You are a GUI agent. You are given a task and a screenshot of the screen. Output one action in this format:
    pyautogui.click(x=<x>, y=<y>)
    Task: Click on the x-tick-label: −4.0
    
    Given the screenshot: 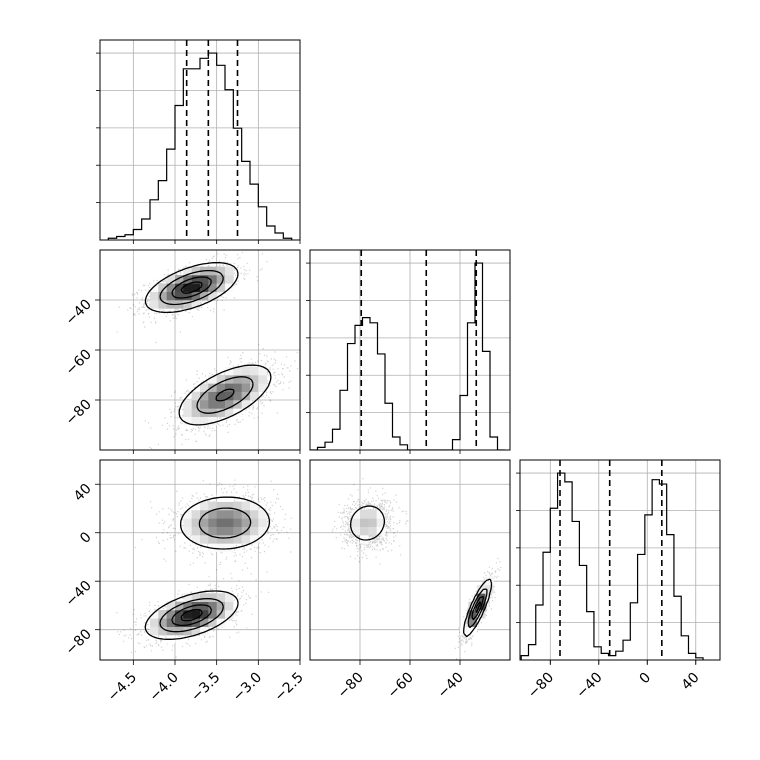 What is the action you would take?
    pyautogui.click(x=163, y=687)
    